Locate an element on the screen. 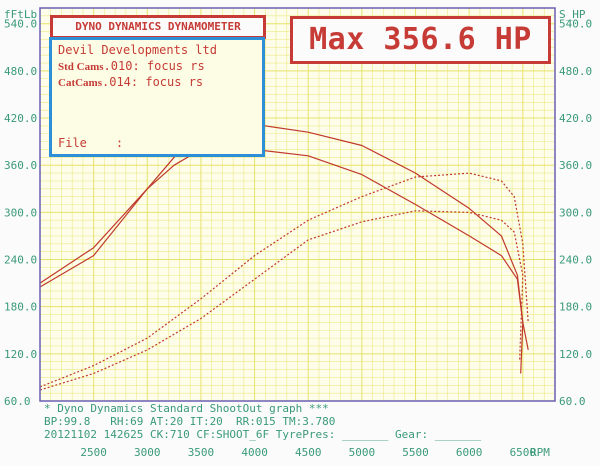 Image resolution: width=600 pixels, height=466 pixels. file-value: : is located at coordinates (119, 143).